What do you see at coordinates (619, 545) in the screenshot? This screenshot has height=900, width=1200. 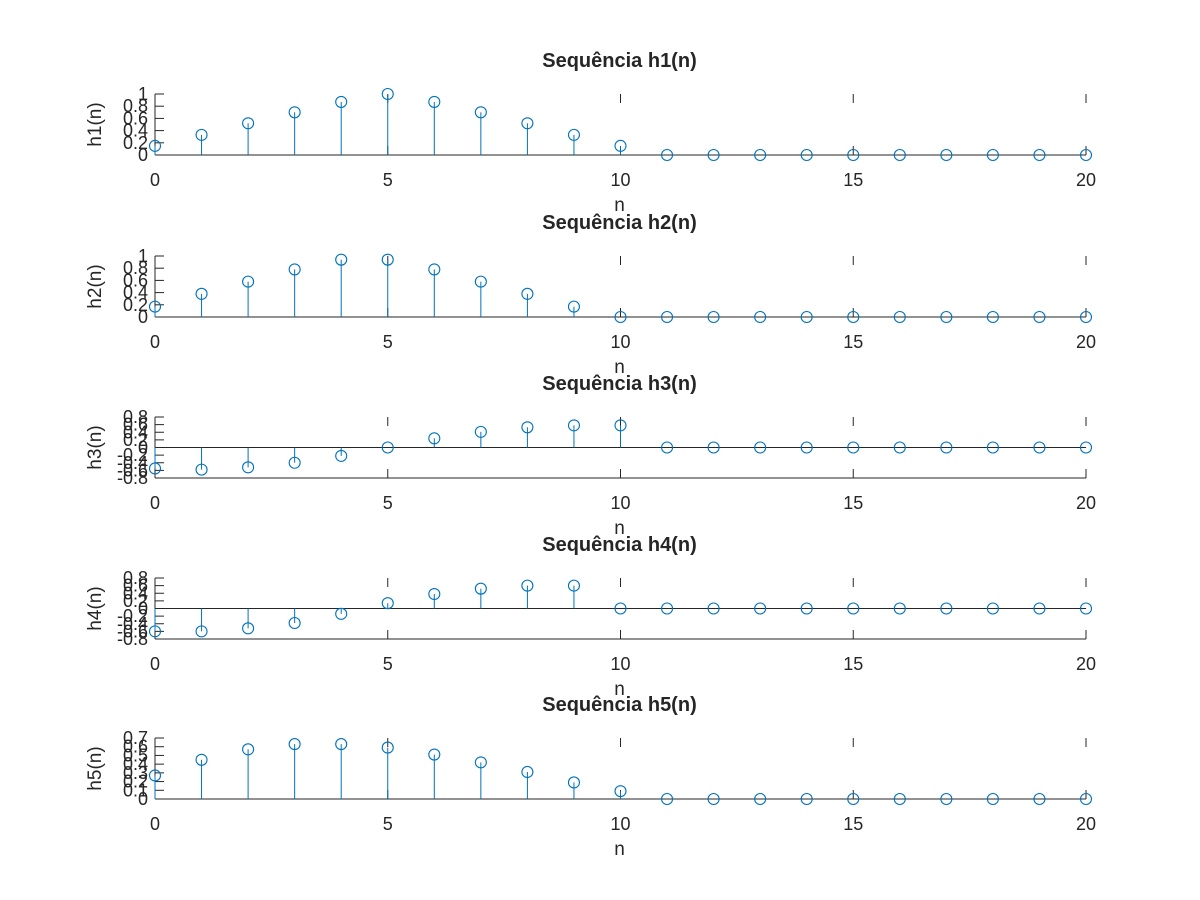 I see `subplot-title: Sequência h4(n)` at bounding box center [619, 545].